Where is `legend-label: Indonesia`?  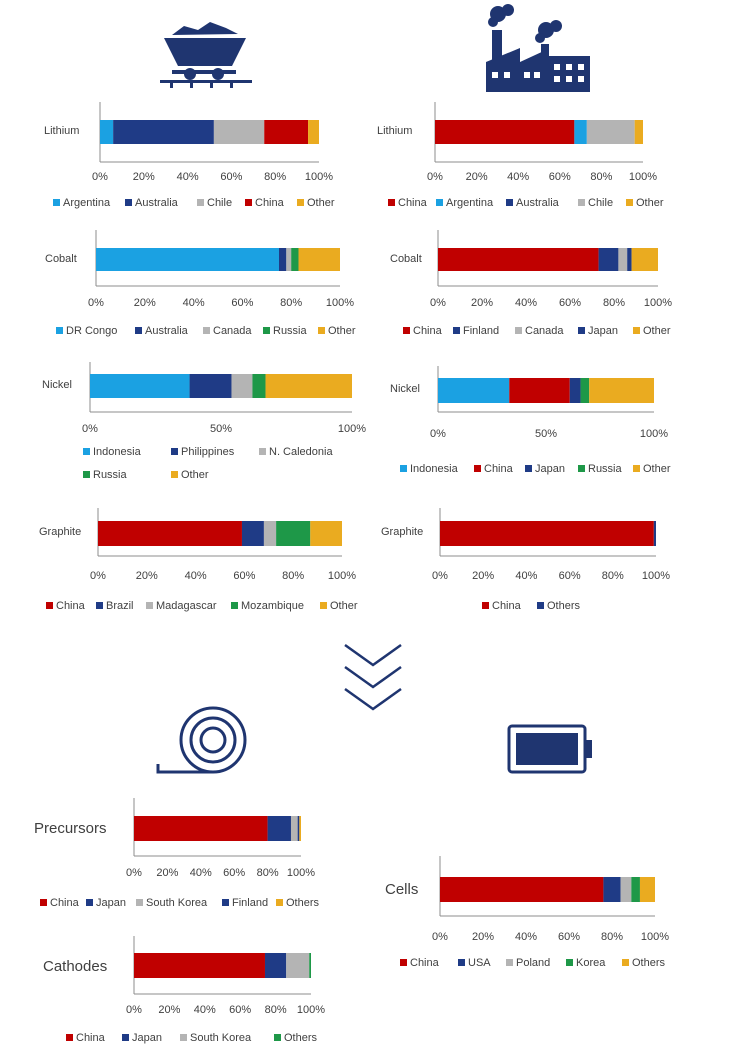 legend-label: Indonesia is located at coordinates (434, 469).